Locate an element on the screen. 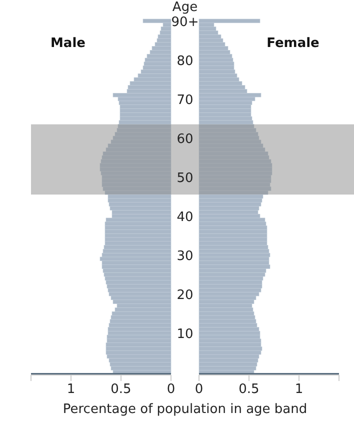 The image size is (354, 433). text: Female is located at coordinates (293, 43).